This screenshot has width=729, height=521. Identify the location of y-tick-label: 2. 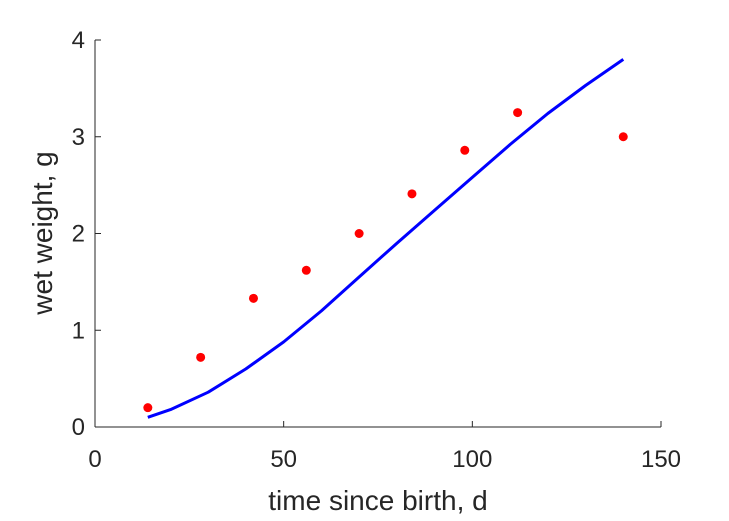
(78, 234).